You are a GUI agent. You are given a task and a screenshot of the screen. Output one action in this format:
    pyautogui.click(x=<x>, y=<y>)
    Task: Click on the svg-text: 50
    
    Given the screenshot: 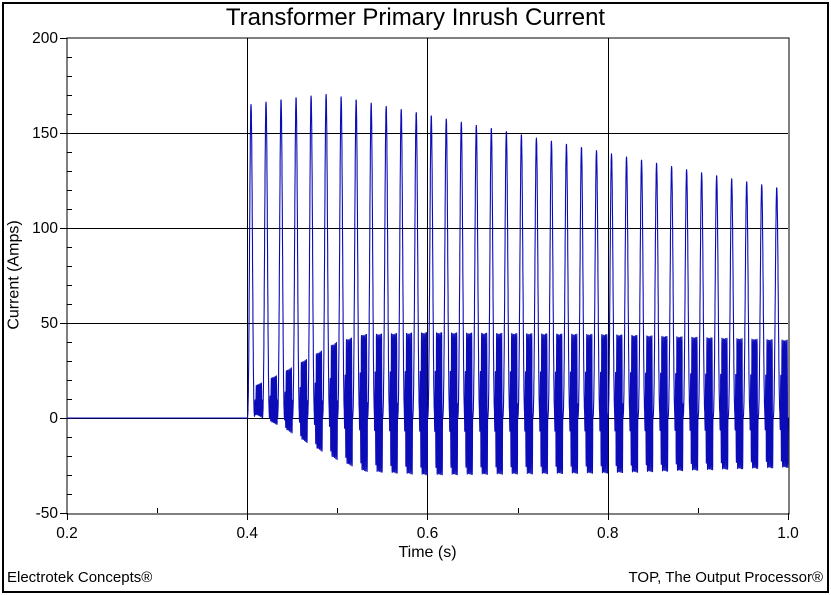 What is the action you would take?
    pyautogui.click(x=50, y=323)
    